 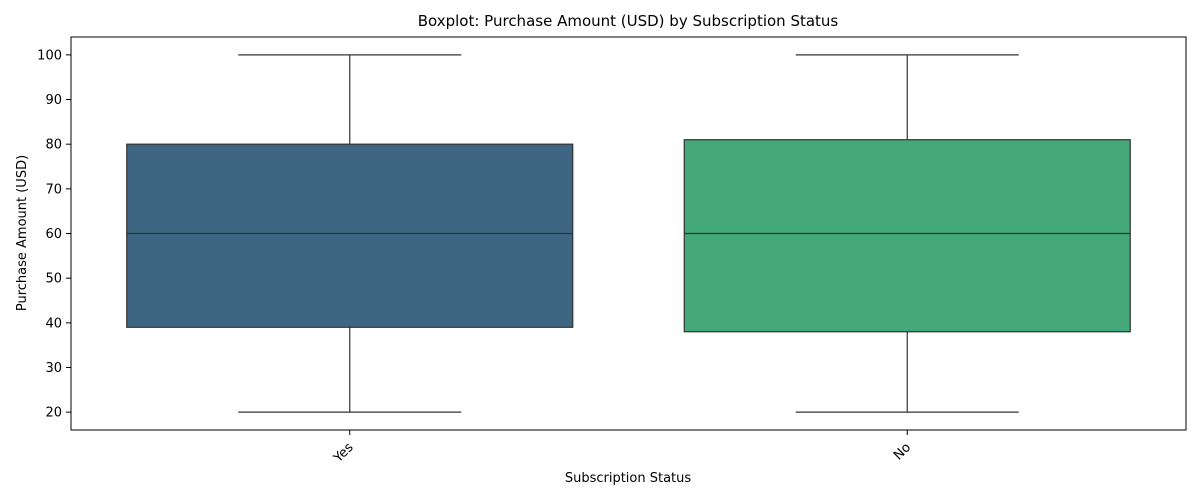 What do you see at coordinates (49, 55) in the screenshot?
I see `y-tick-label: 100` at bounding box center [49, 55].